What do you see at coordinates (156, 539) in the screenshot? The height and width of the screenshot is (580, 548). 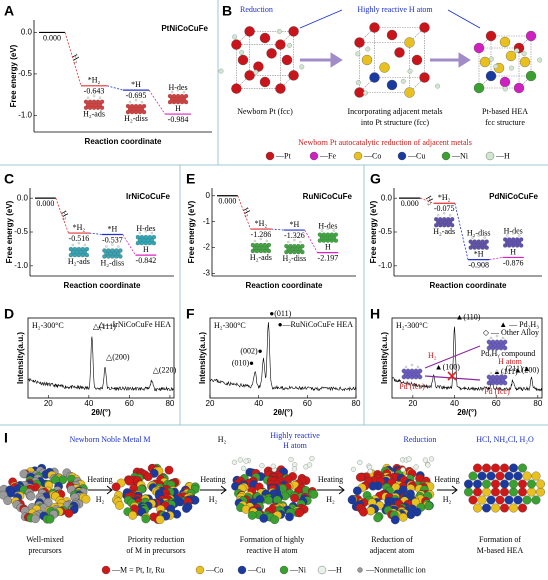 I see `caption: Priority reduction` at bounding box center [156, 539].